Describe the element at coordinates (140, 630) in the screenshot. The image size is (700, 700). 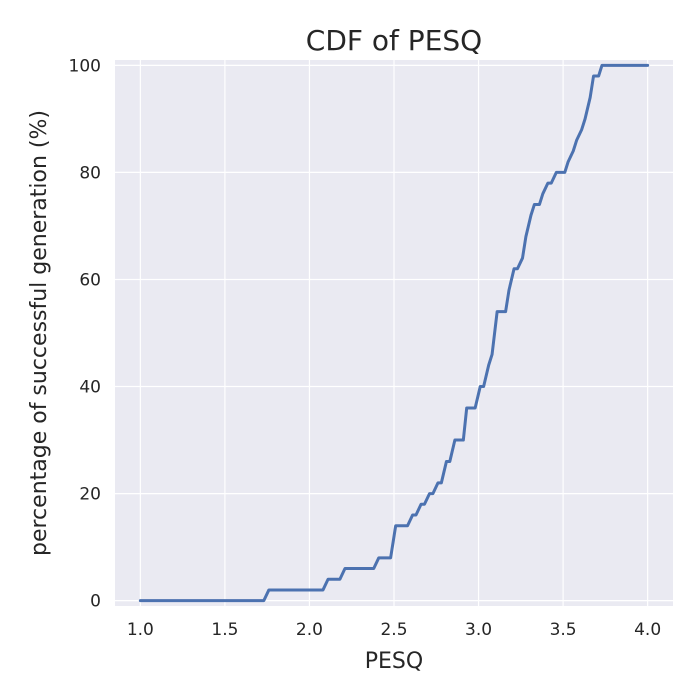
I see `x-tick-label: 1.0` at that location.